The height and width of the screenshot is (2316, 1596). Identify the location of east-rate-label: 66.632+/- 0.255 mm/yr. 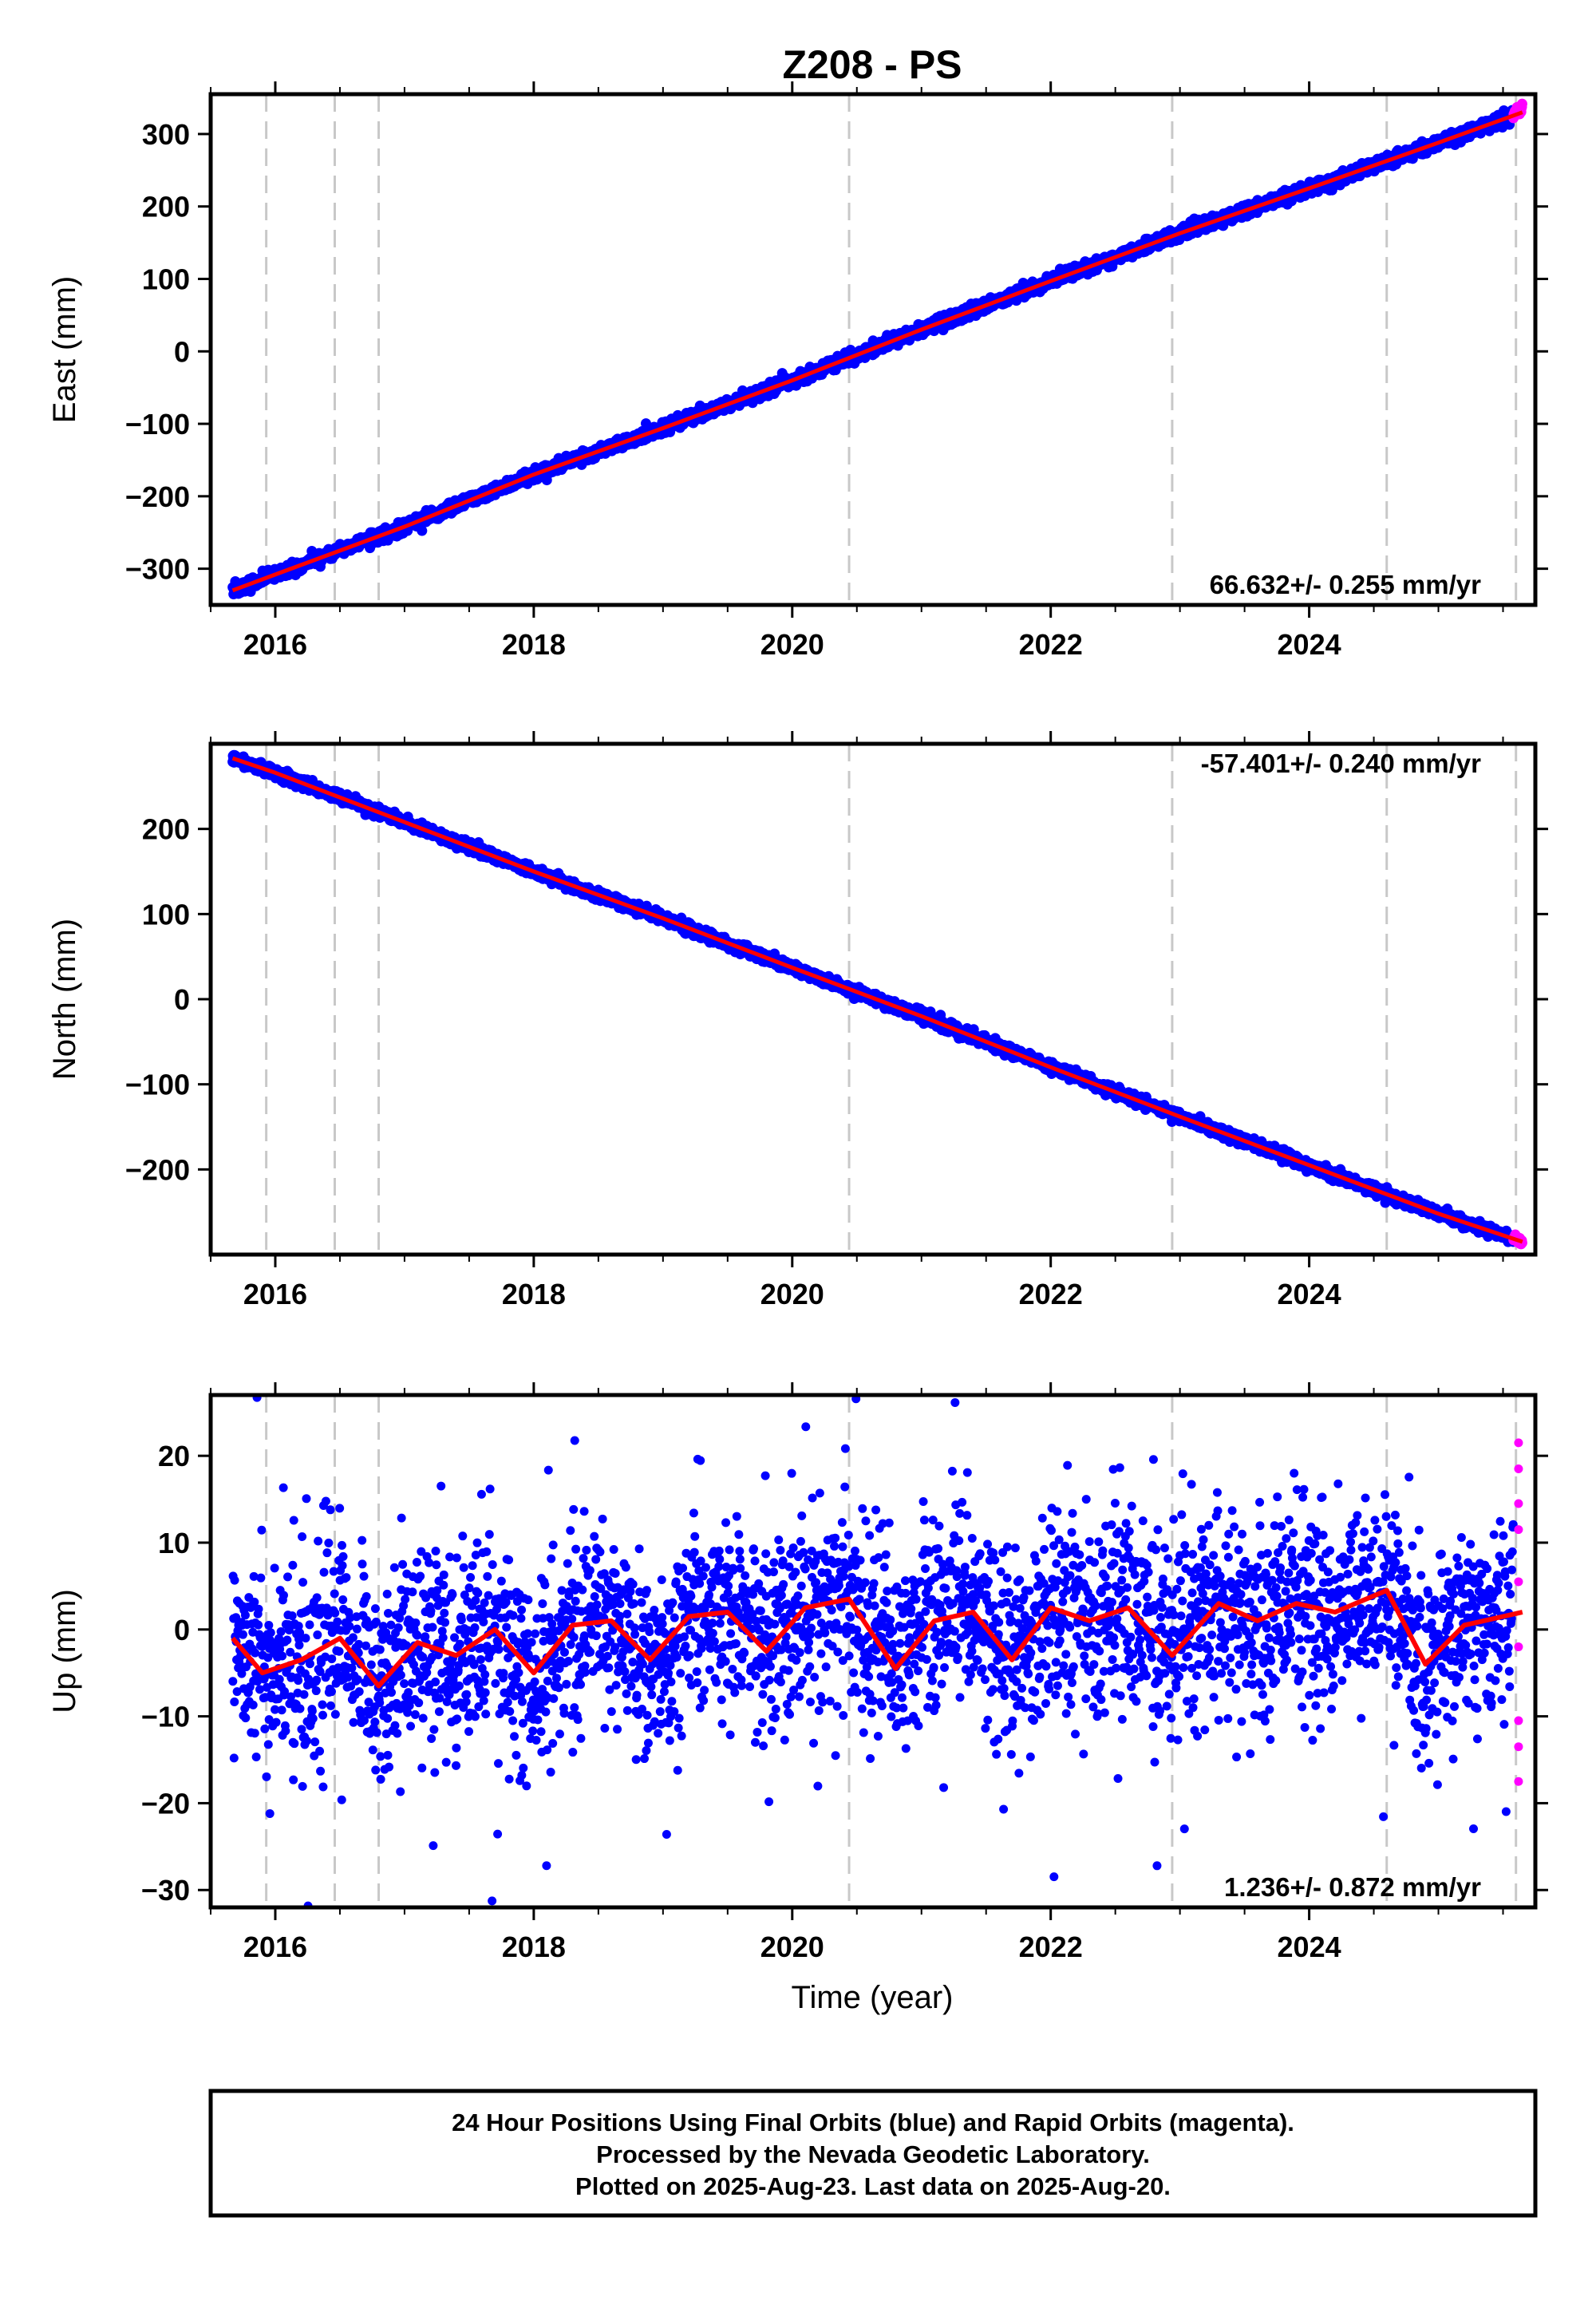
(1345, 584).